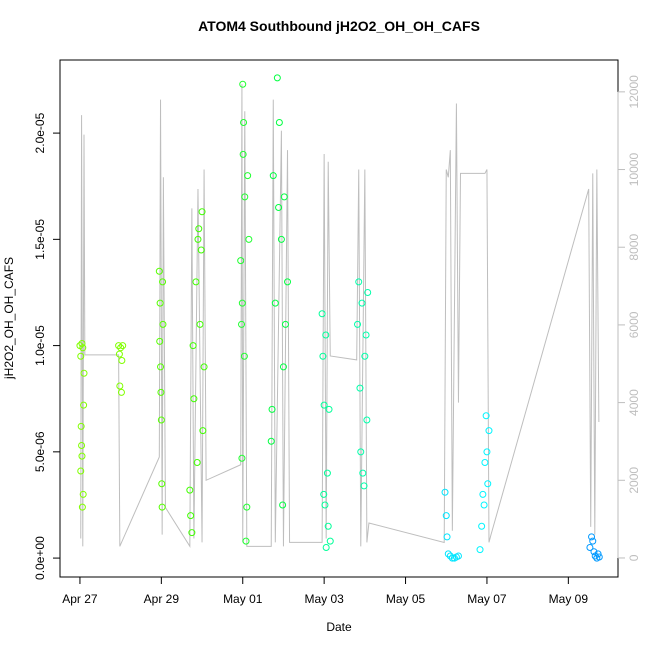 The width and height of the screenshot is (650, 650). What do you see at coordinates (569, 599) in the screenshot?
I see `x-tick-label: May 09` at bounding box center [569, 599].